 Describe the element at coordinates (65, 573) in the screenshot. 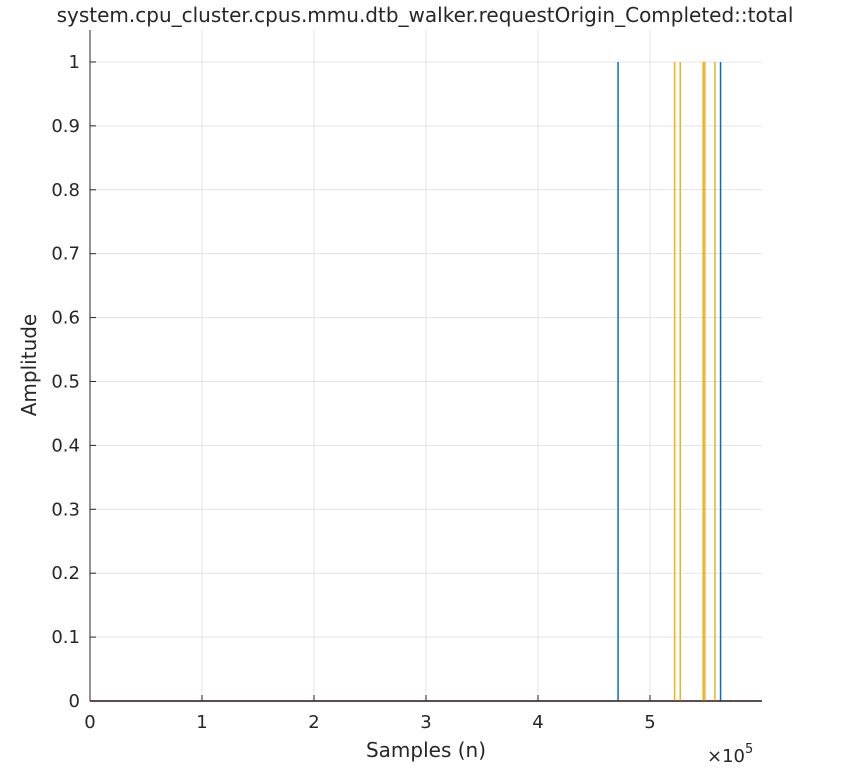

I see `y-tick-label: 0.2` at that location.